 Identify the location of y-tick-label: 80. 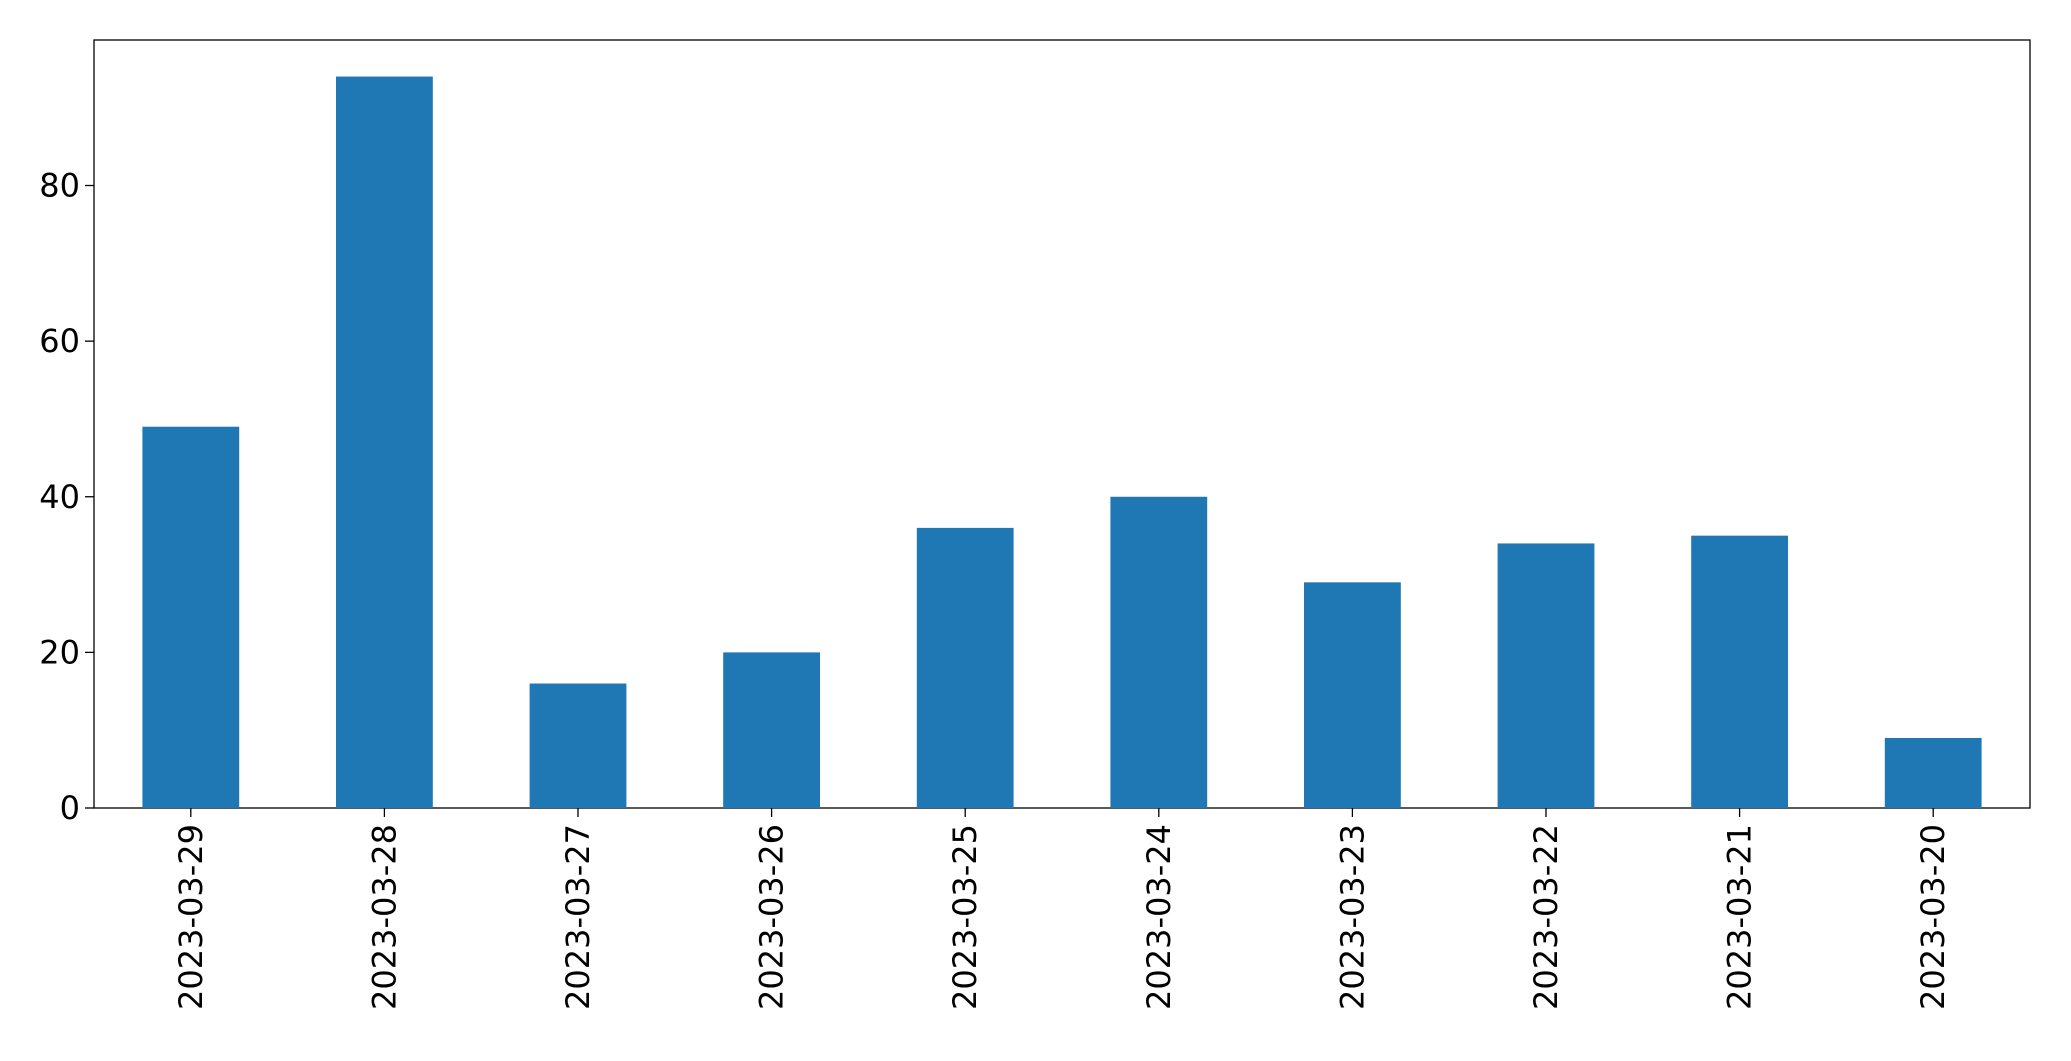
(59, 186).